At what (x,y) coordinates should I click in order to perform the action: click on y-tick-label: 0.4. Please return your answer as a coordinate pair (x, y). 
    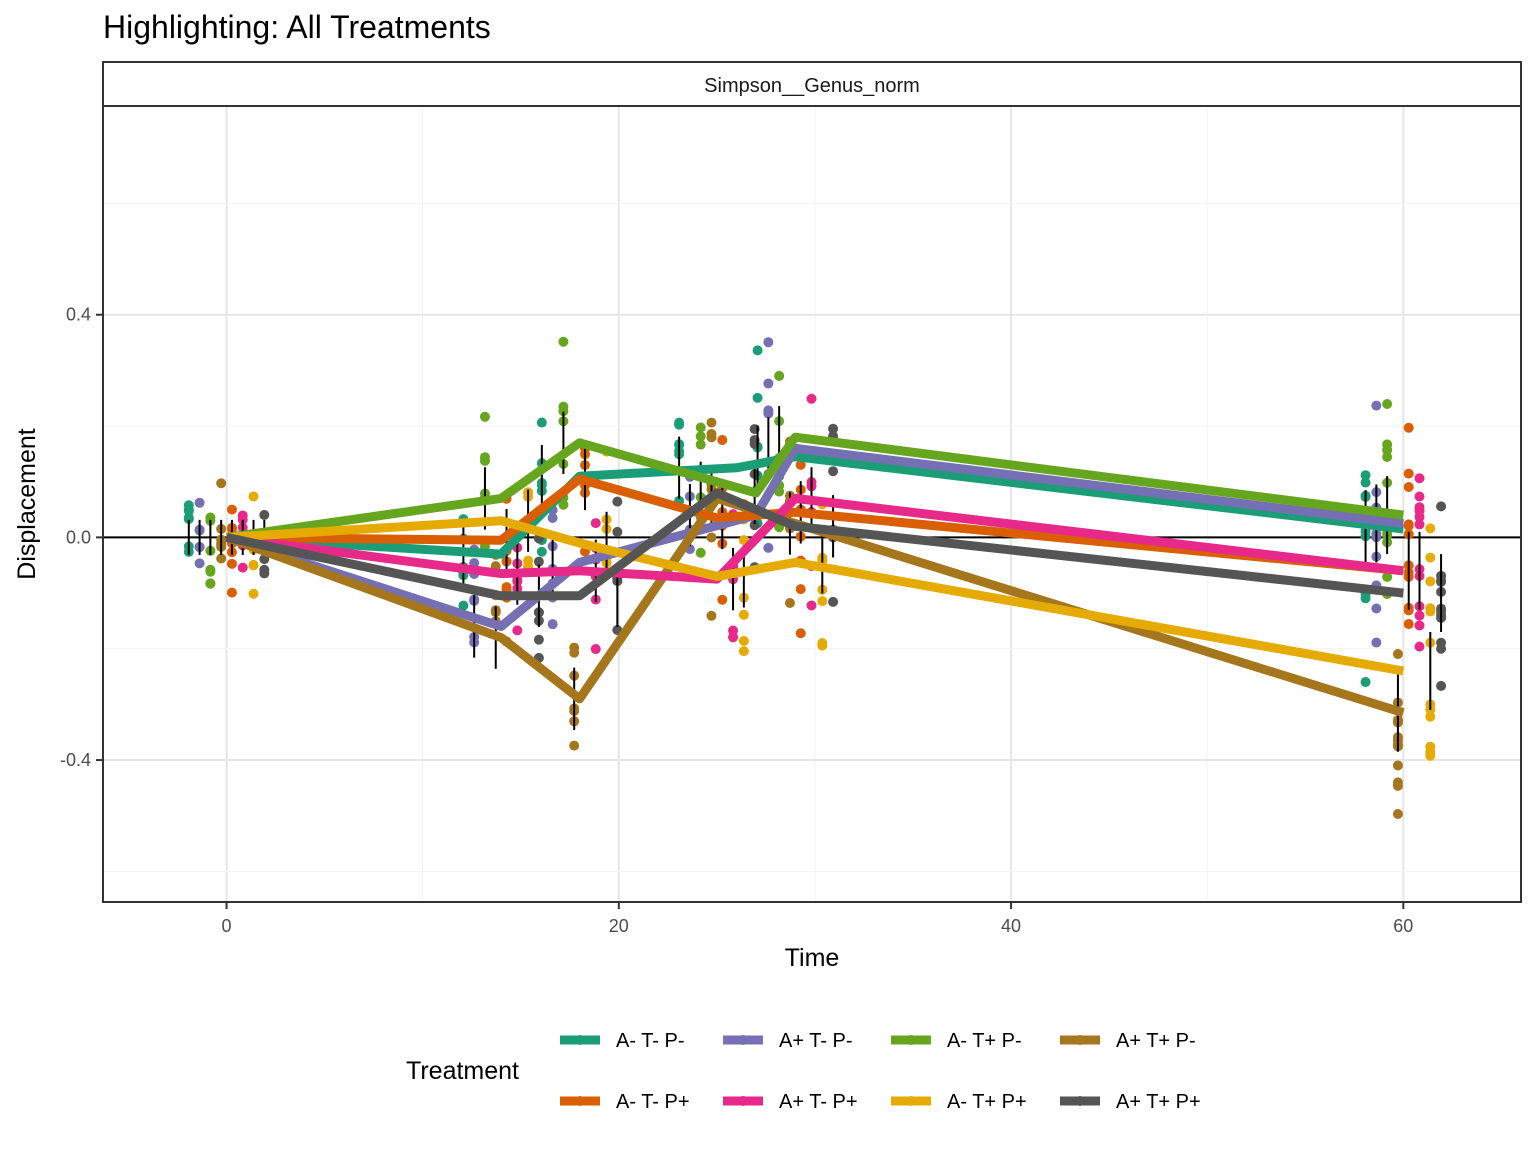
    Looking at the image, I should click on (78, 315).